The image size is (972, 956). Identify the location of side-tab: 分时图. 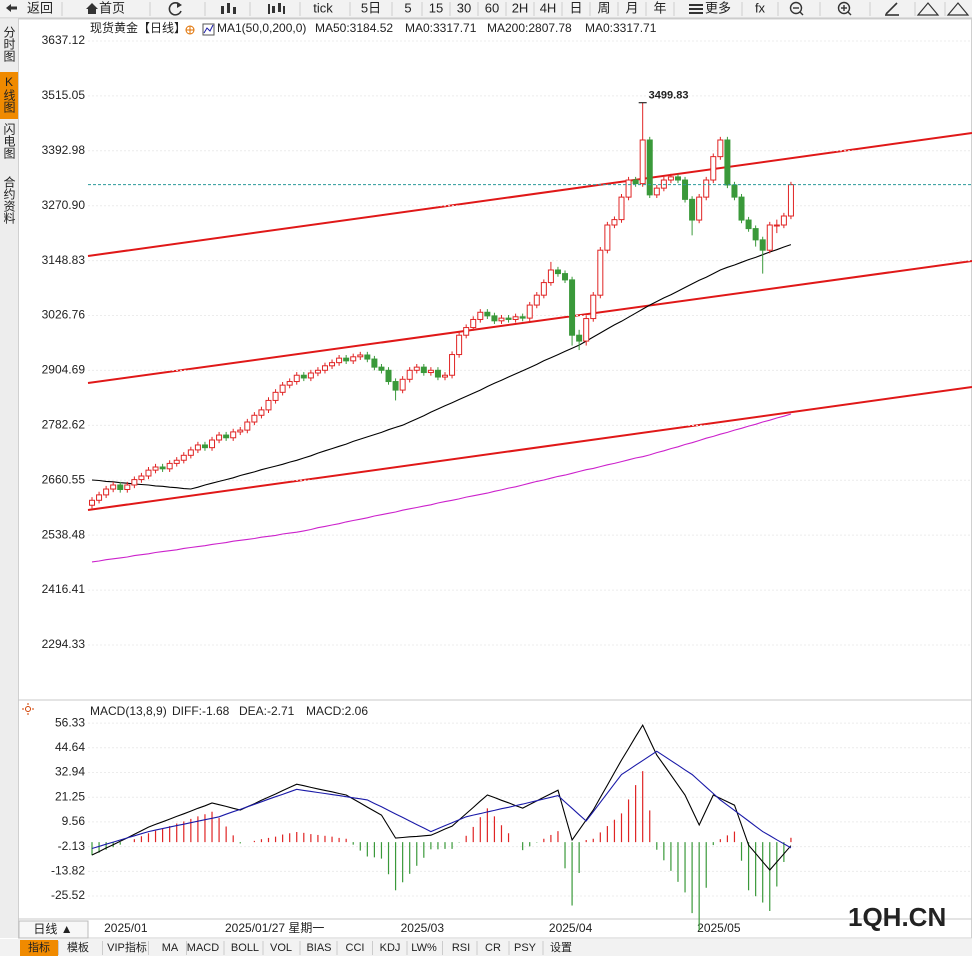
(9, 44).